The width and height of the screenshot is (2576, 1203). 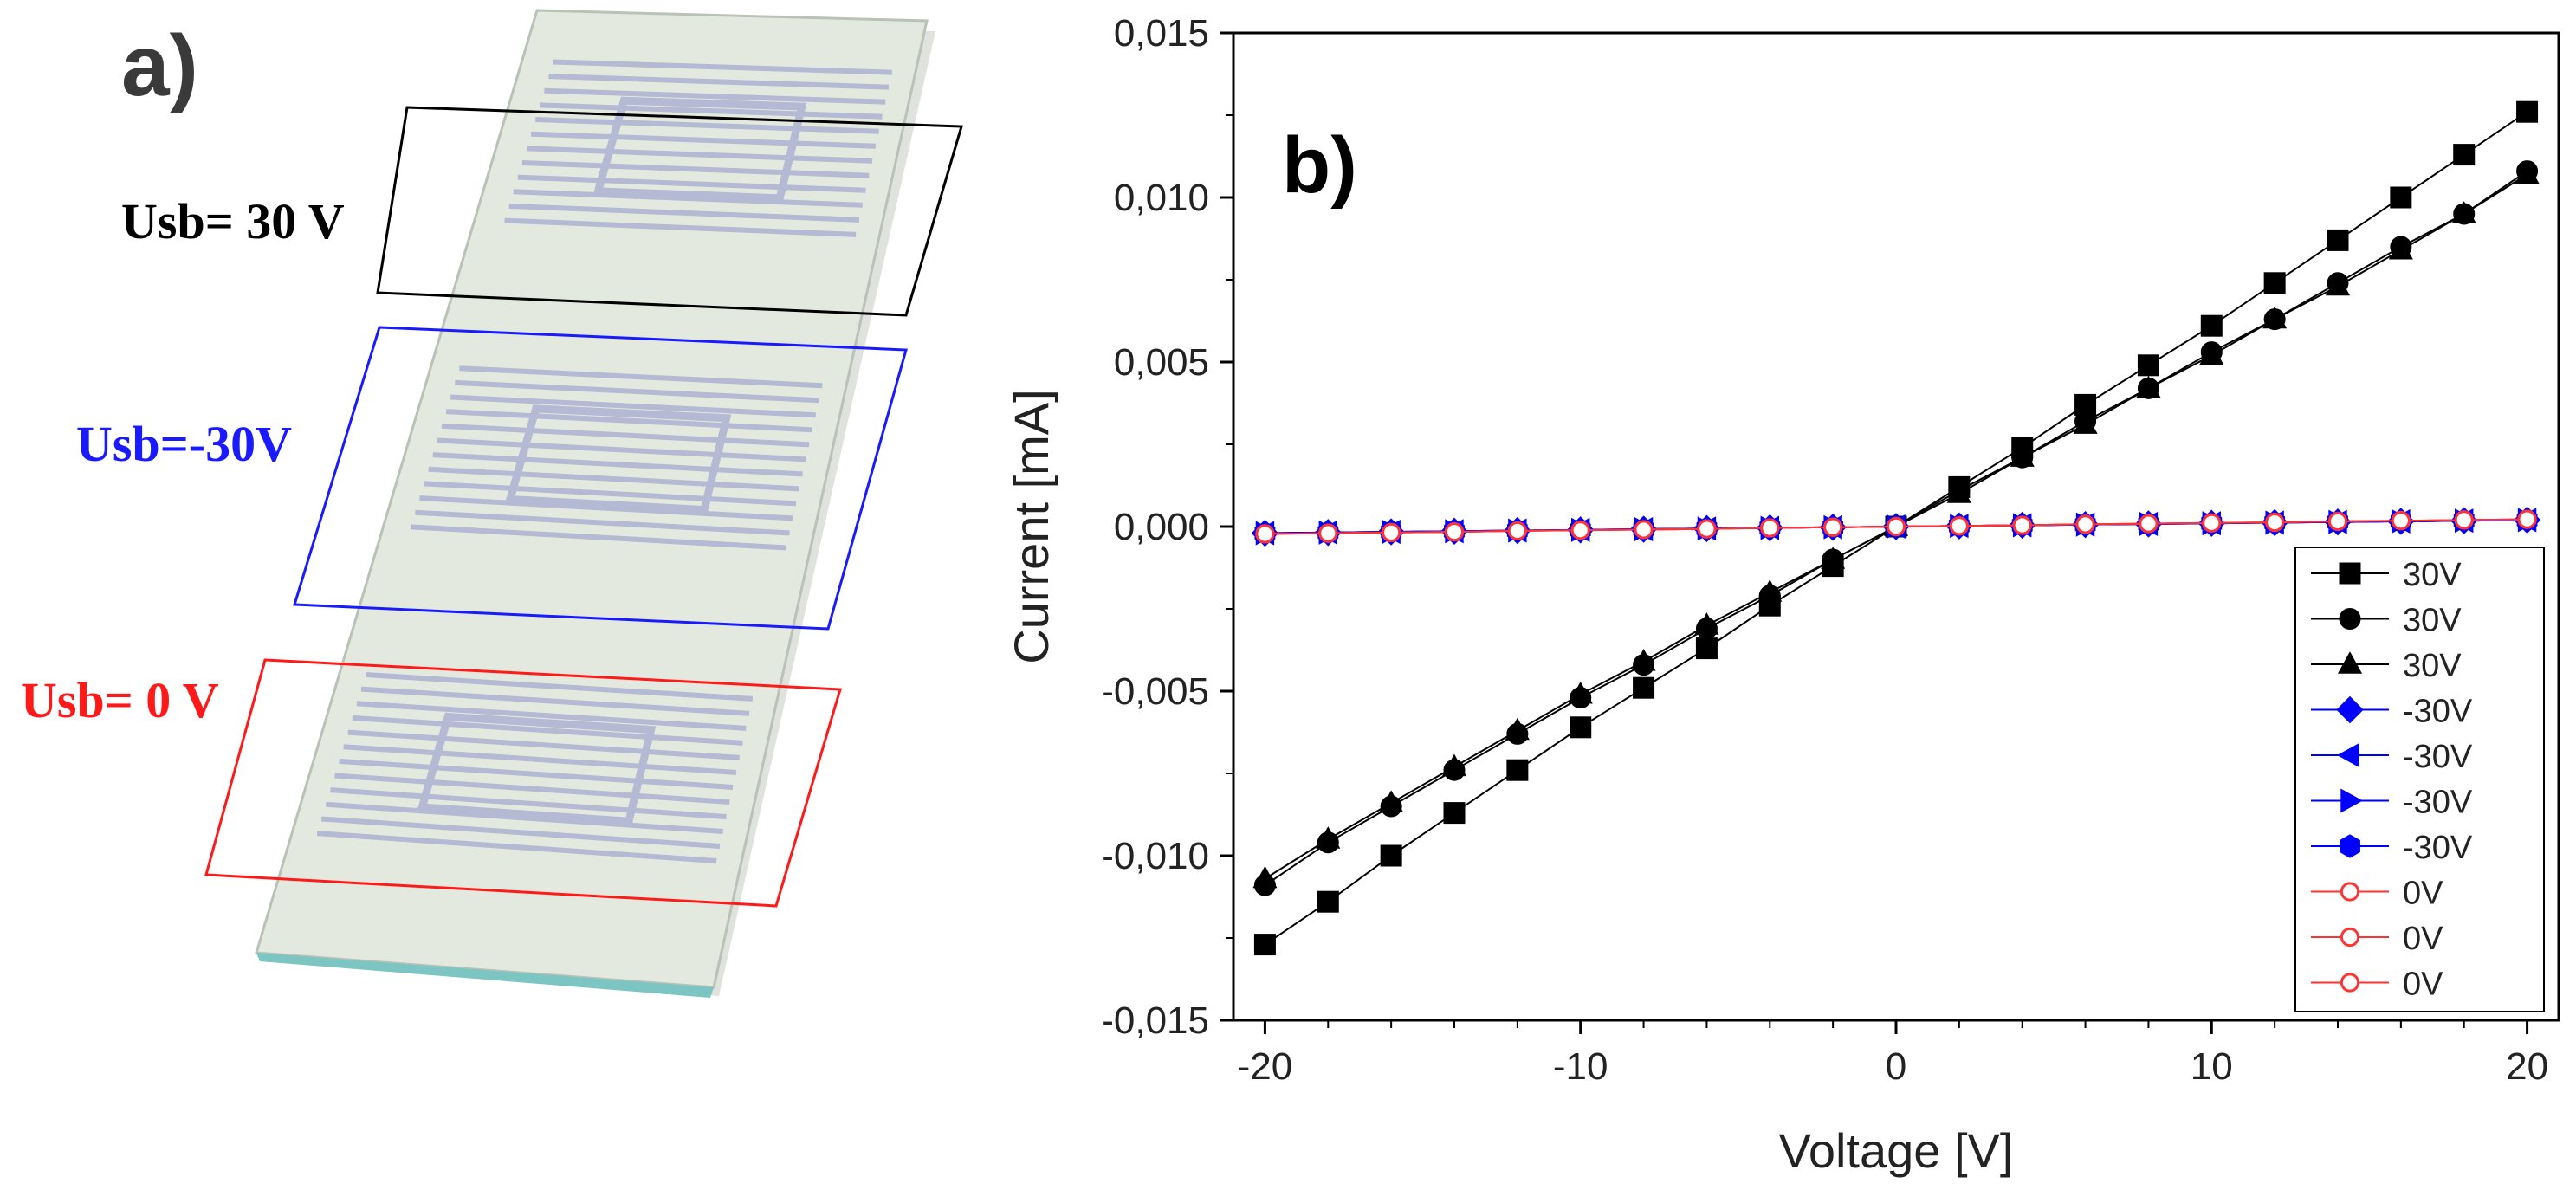 I want to click on legend-box, so click(x=2419, y=779).